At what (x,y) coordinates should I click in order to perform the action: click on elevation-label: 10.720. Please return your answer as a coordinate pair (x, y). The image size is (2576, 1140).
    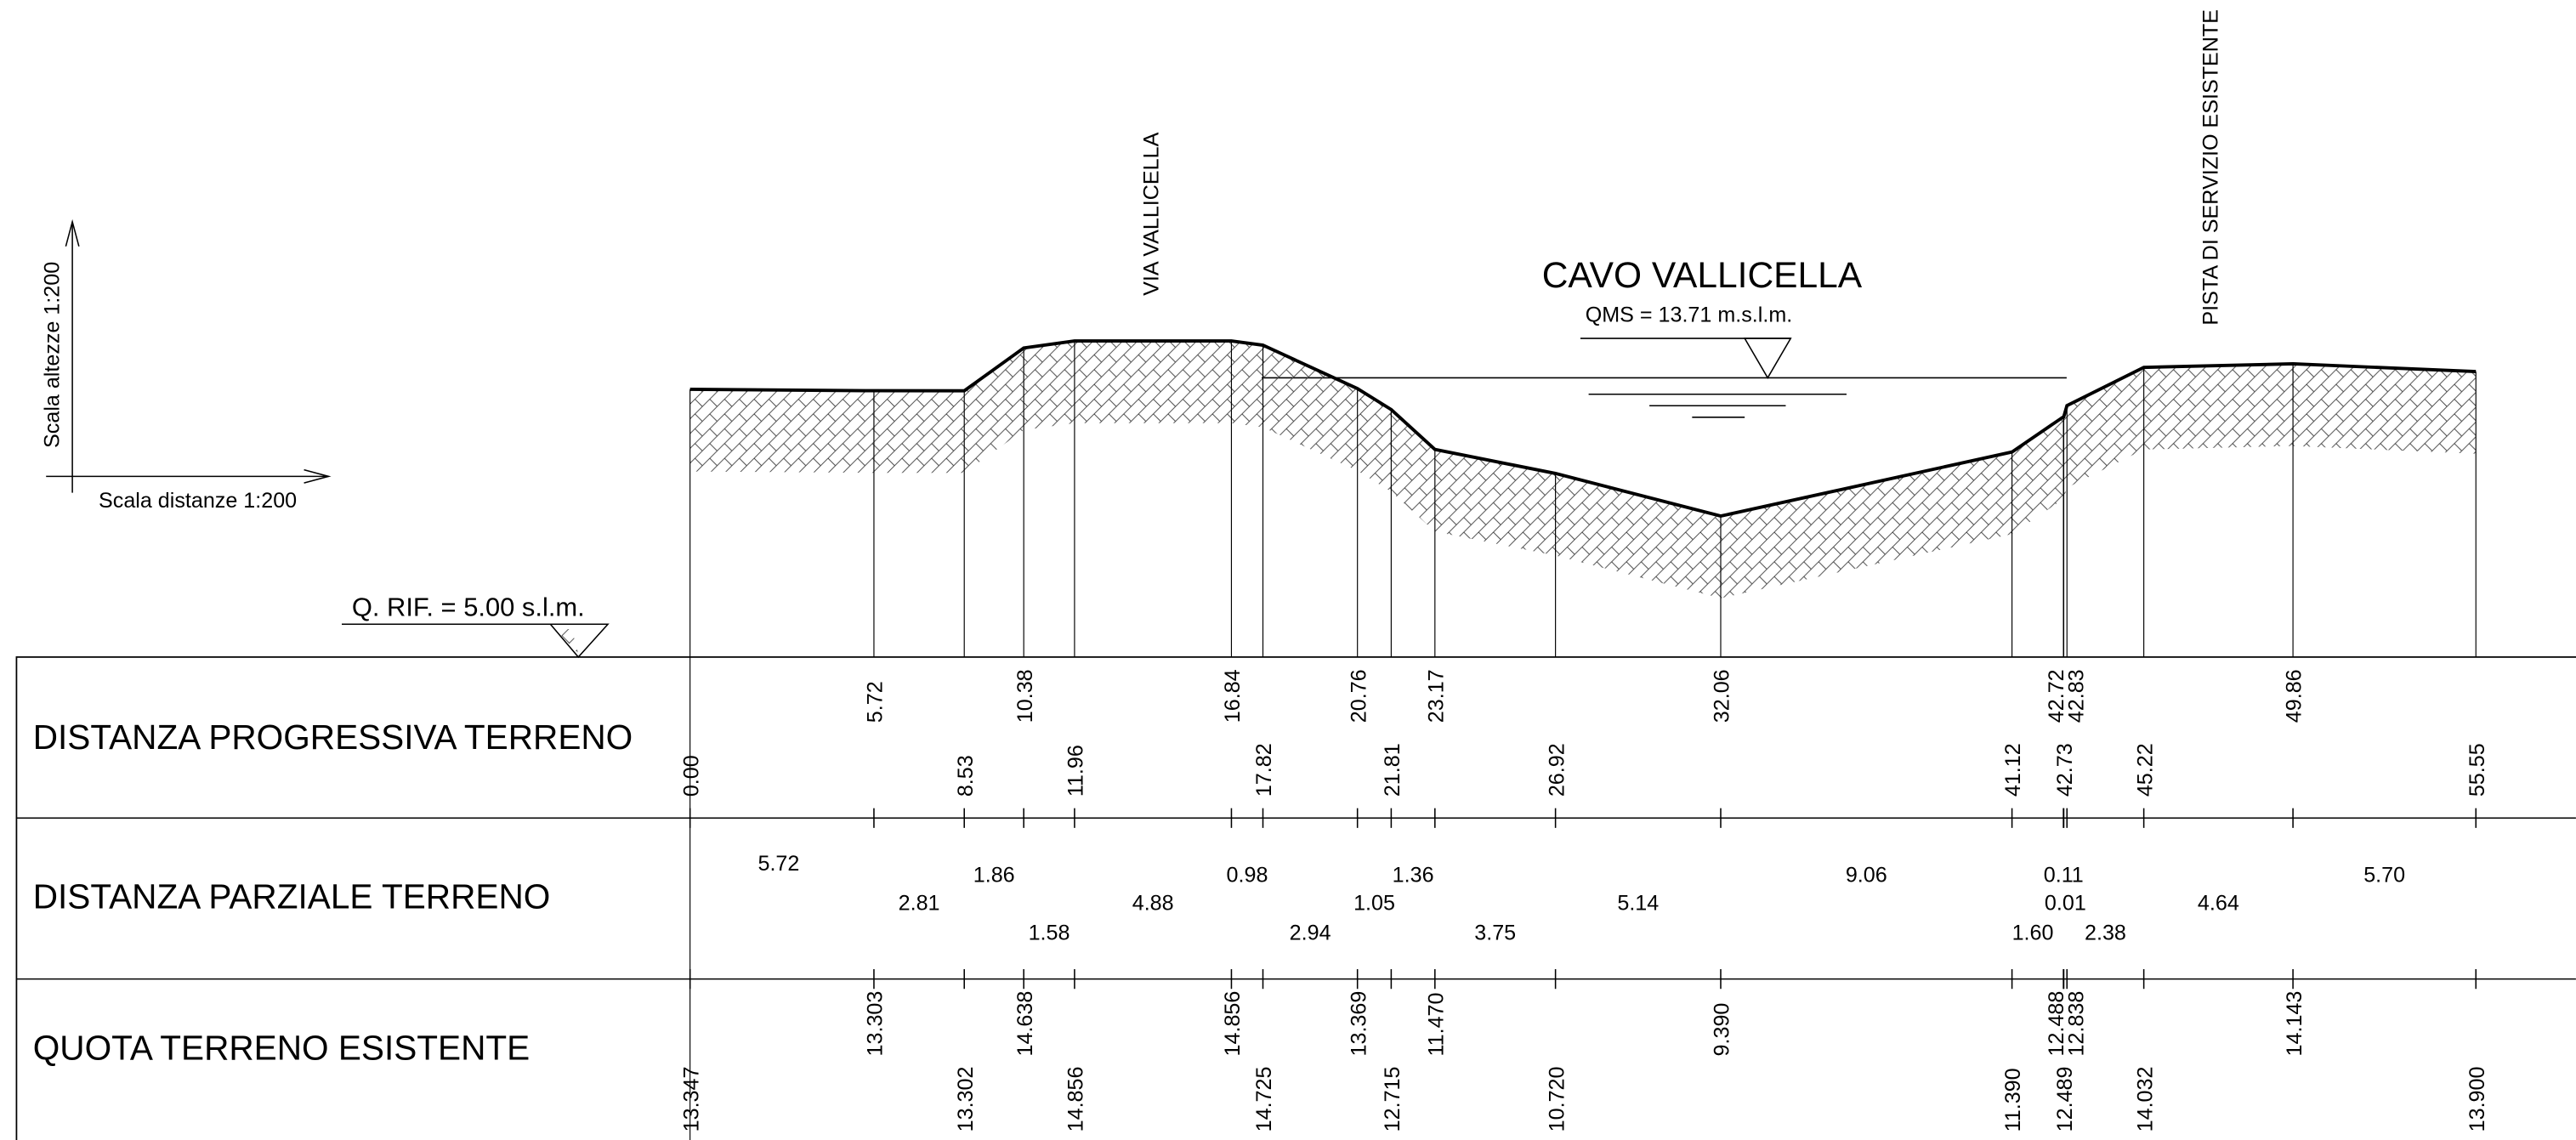
    Looking at the image, I should click on (1557, 1099).